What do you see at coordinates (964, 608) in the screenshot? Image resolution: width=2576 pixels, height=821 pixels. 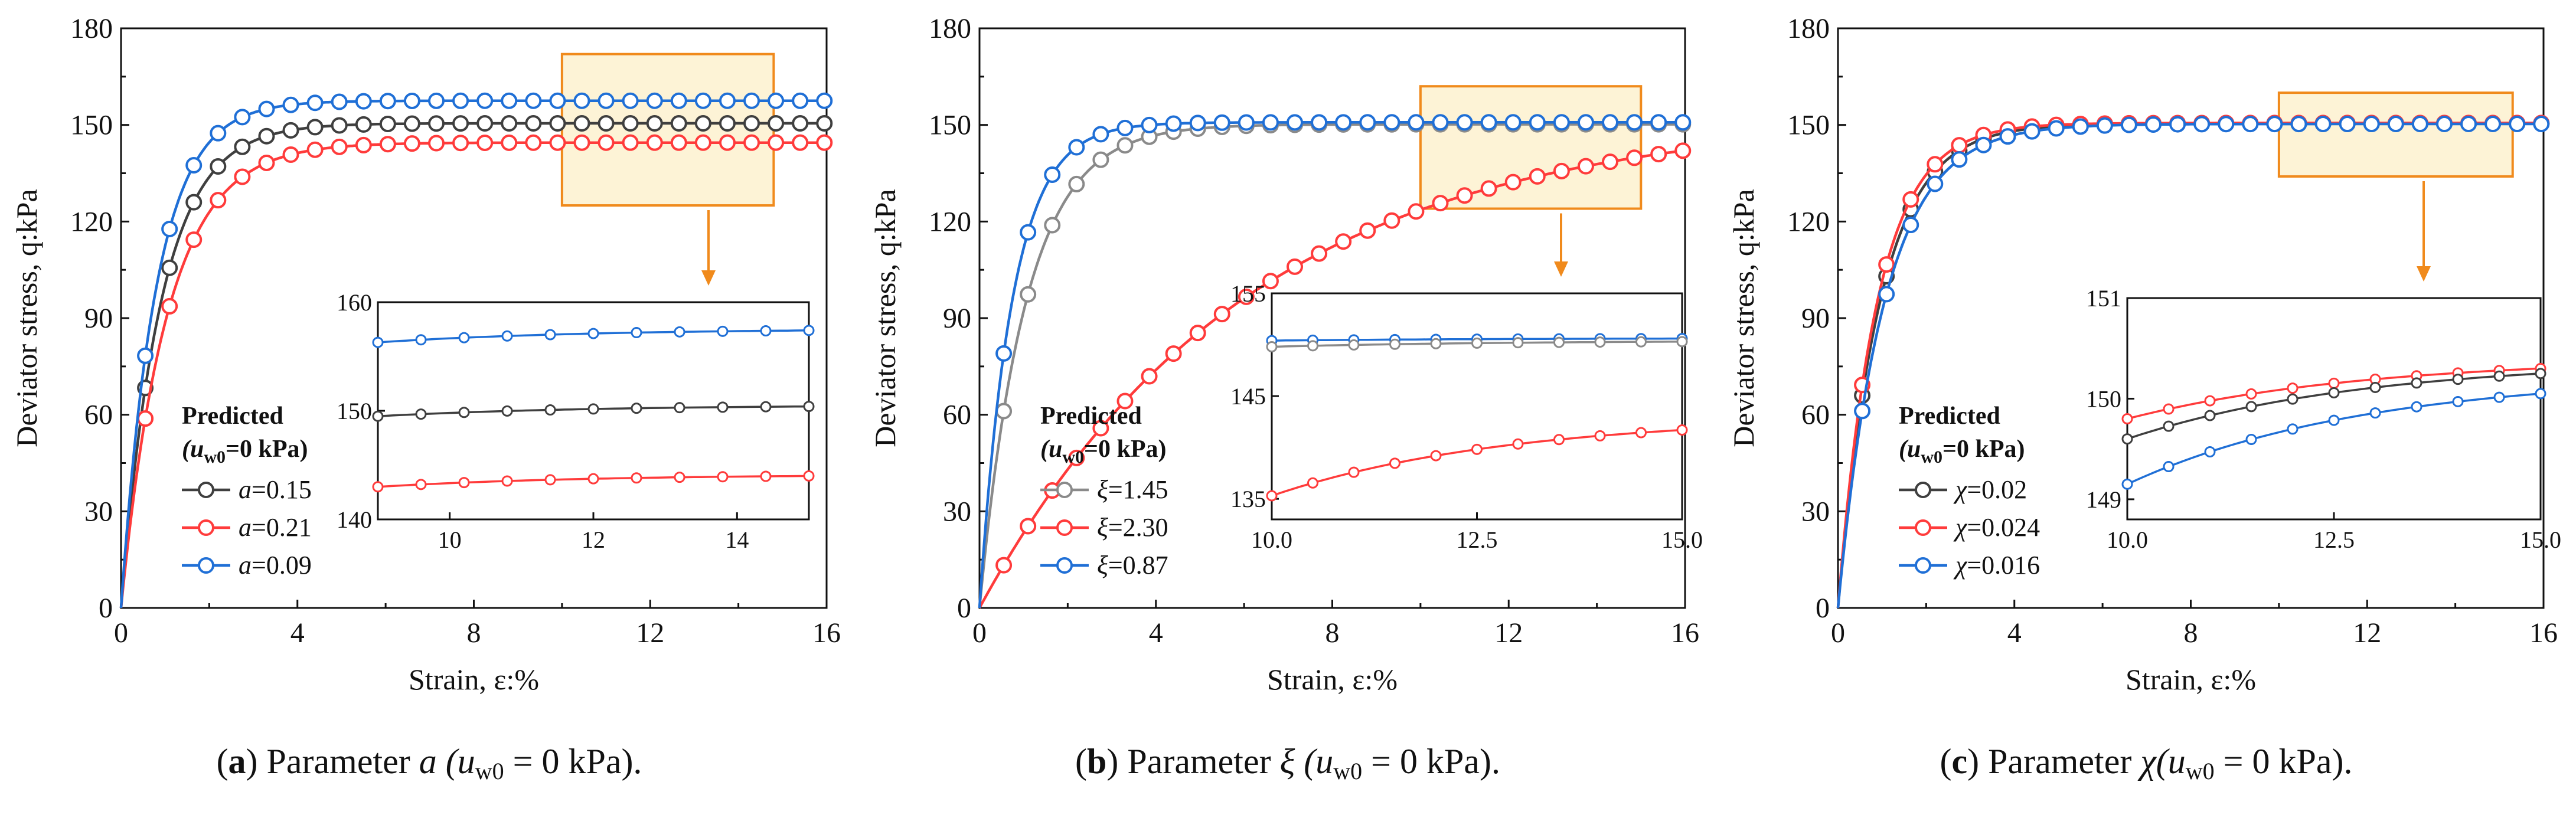 I see `y-tick-label: 0` at bounding box center [964, 608].